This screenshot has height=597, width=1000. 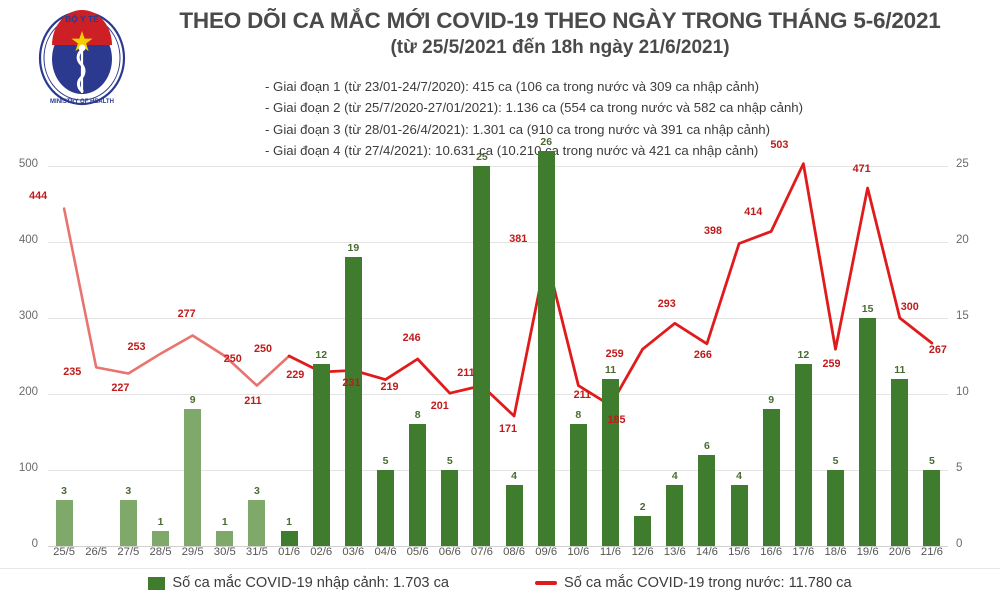 I want to click on x-tick-01-6: 01/6, so click(x=289, y=552).